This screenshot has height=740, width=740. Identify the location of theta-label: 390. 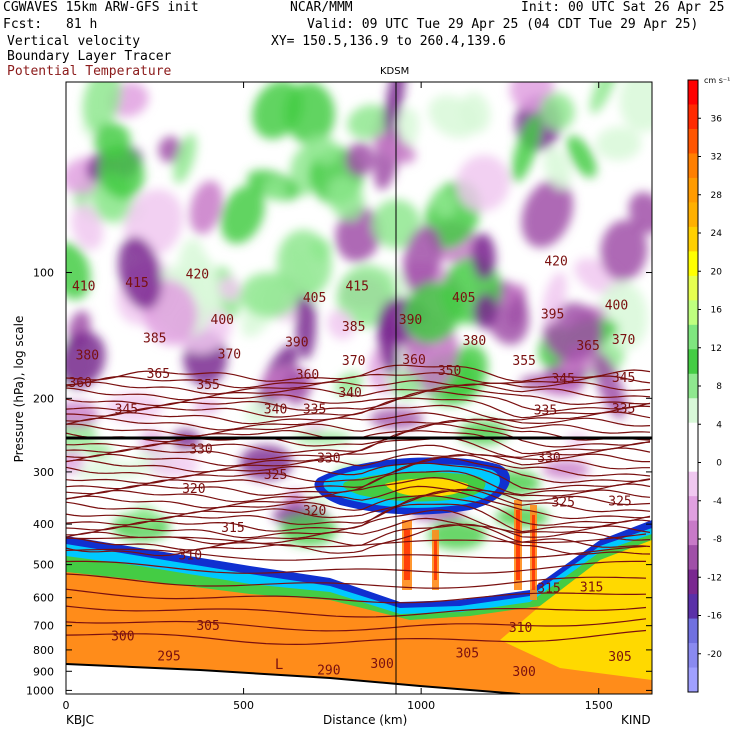
(296, 342).